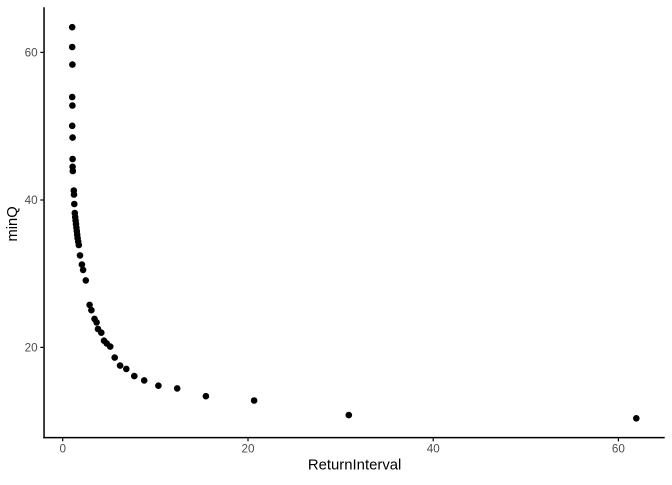 The height and width of the screenshot is (485, 672). Describe the element at coordinates (13, 223) in the screenshot. I see `svg-text: minQ` at that location.